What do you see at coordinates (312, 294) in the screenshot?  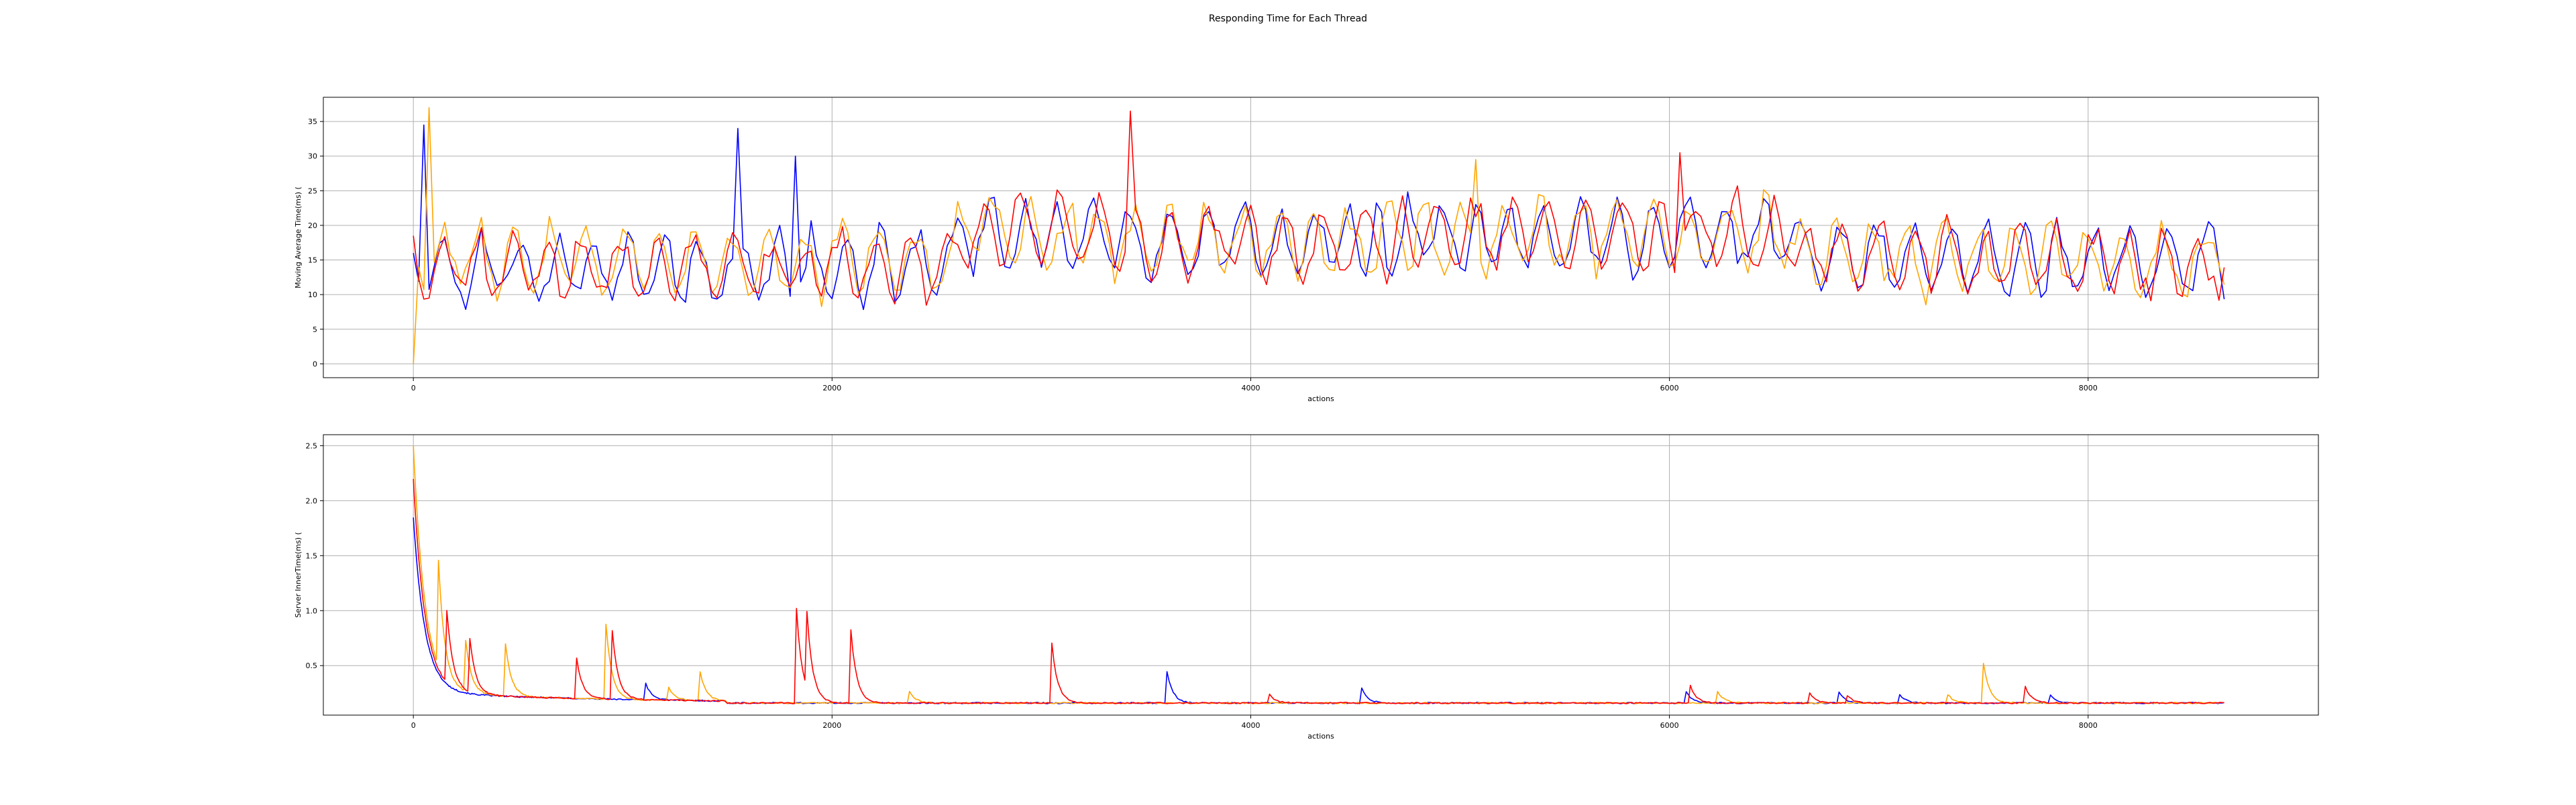 I see `y-tick-label: 10` at bounding box center [312, 294].